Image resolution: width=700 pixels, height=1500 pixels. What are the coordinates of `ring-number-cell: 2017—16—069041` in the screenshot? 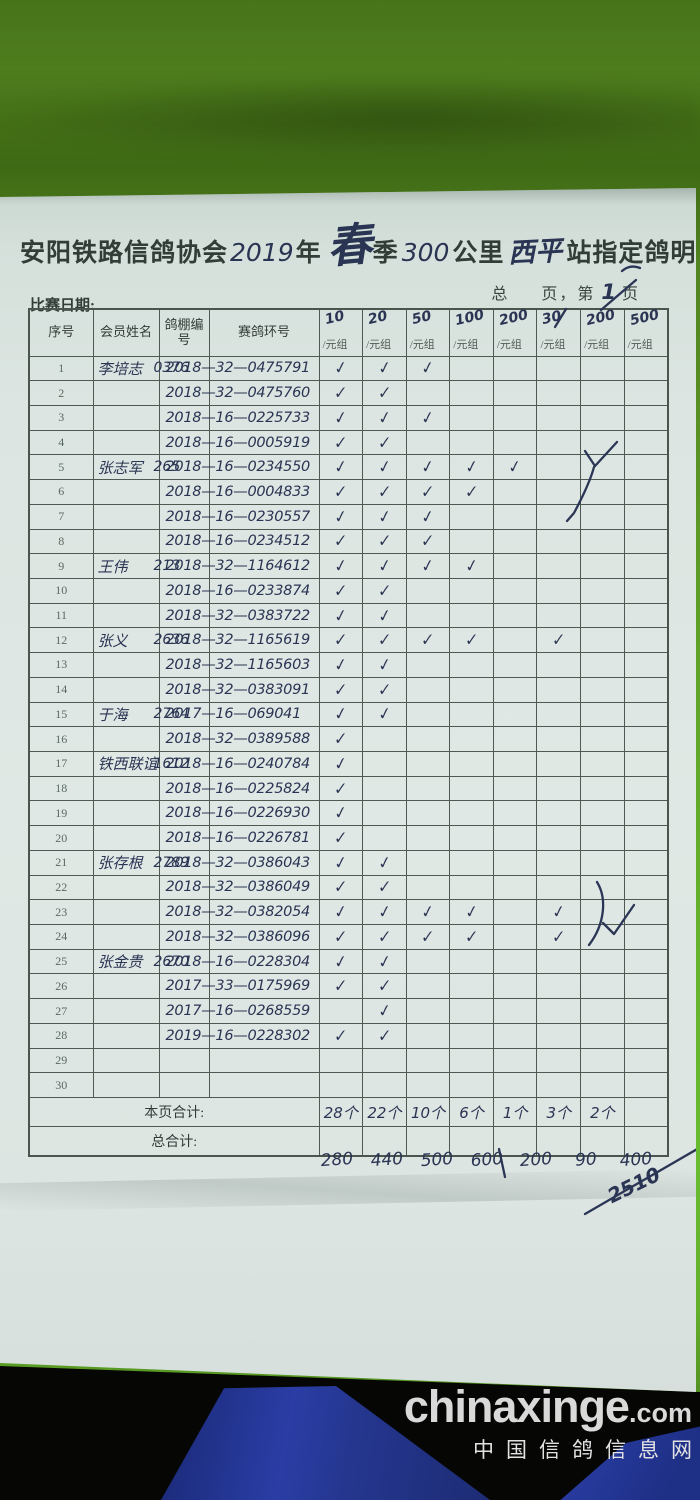 It's located at (243, 714).